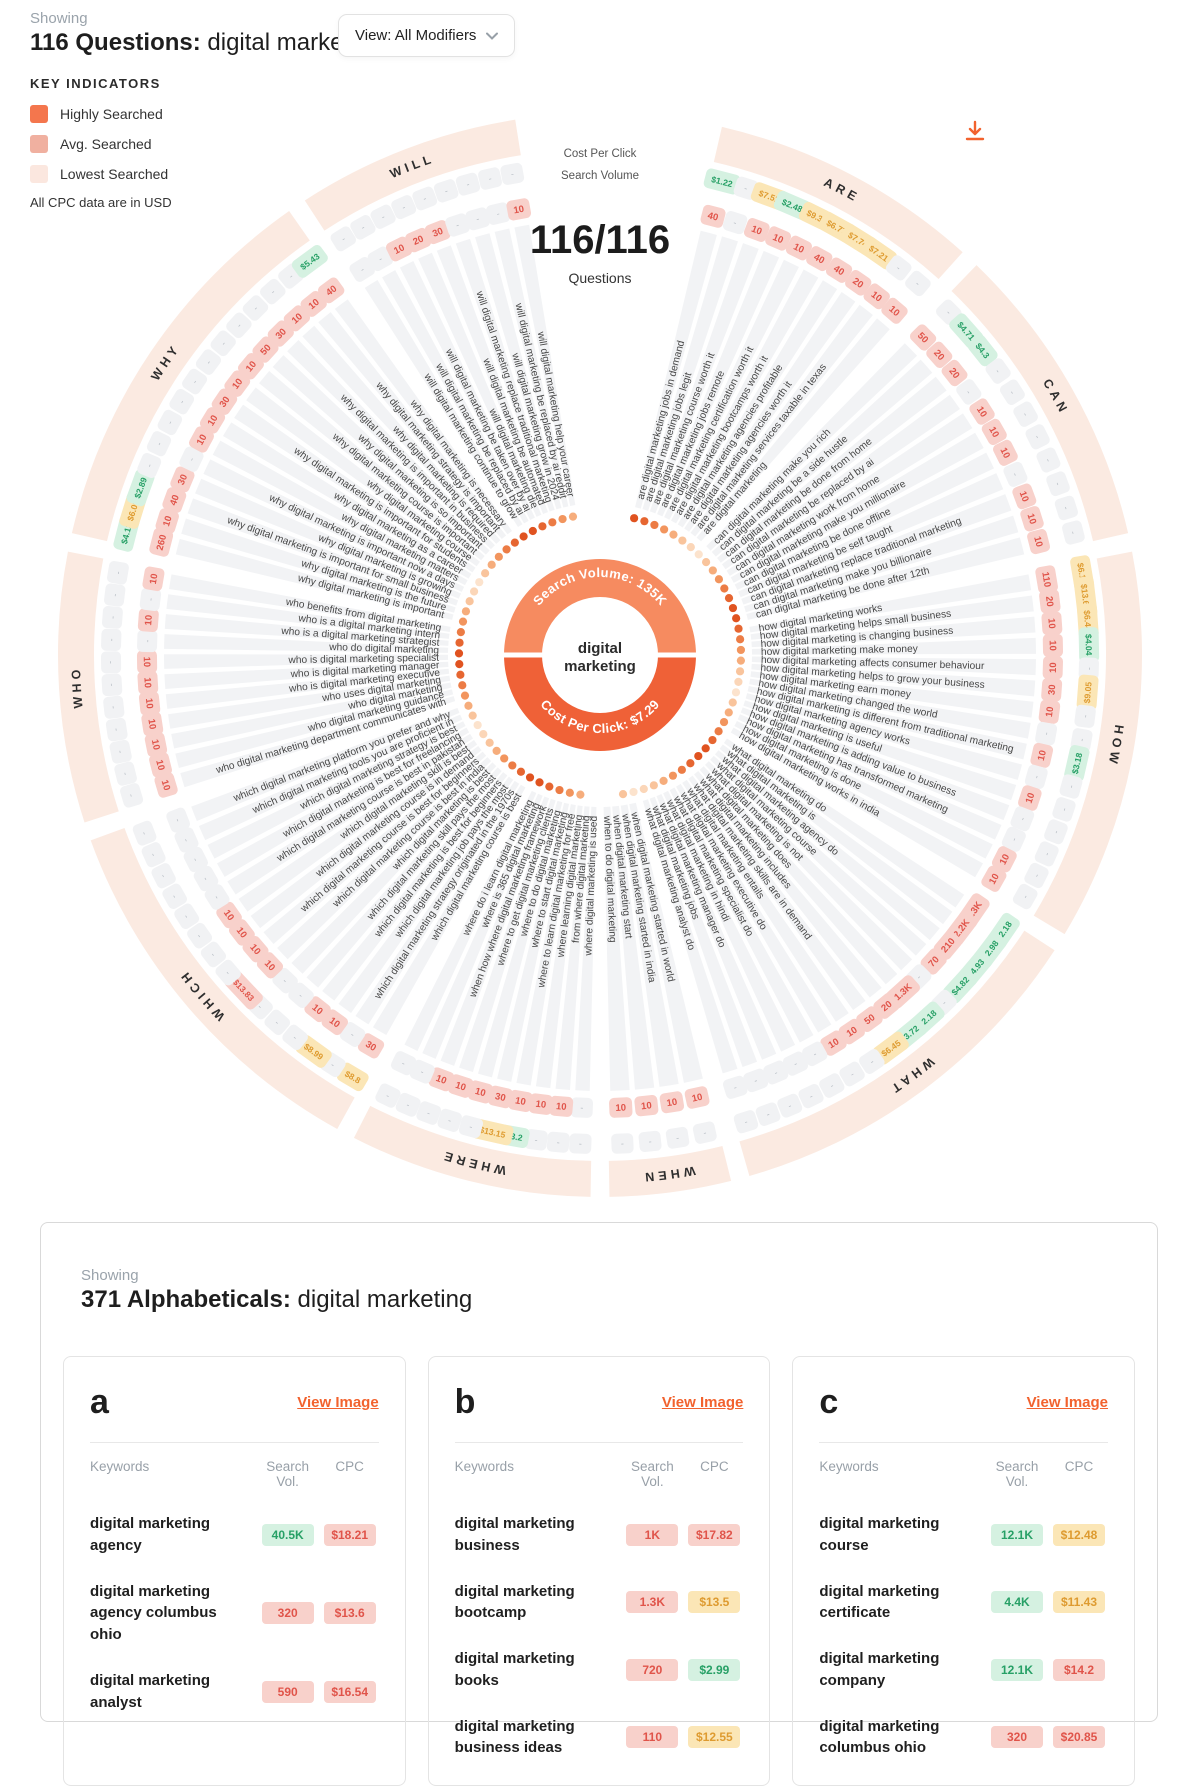  Describe the element at coordinates (652, 1669) in the screenshot. I see `search-volume-chip: 720` at that location.